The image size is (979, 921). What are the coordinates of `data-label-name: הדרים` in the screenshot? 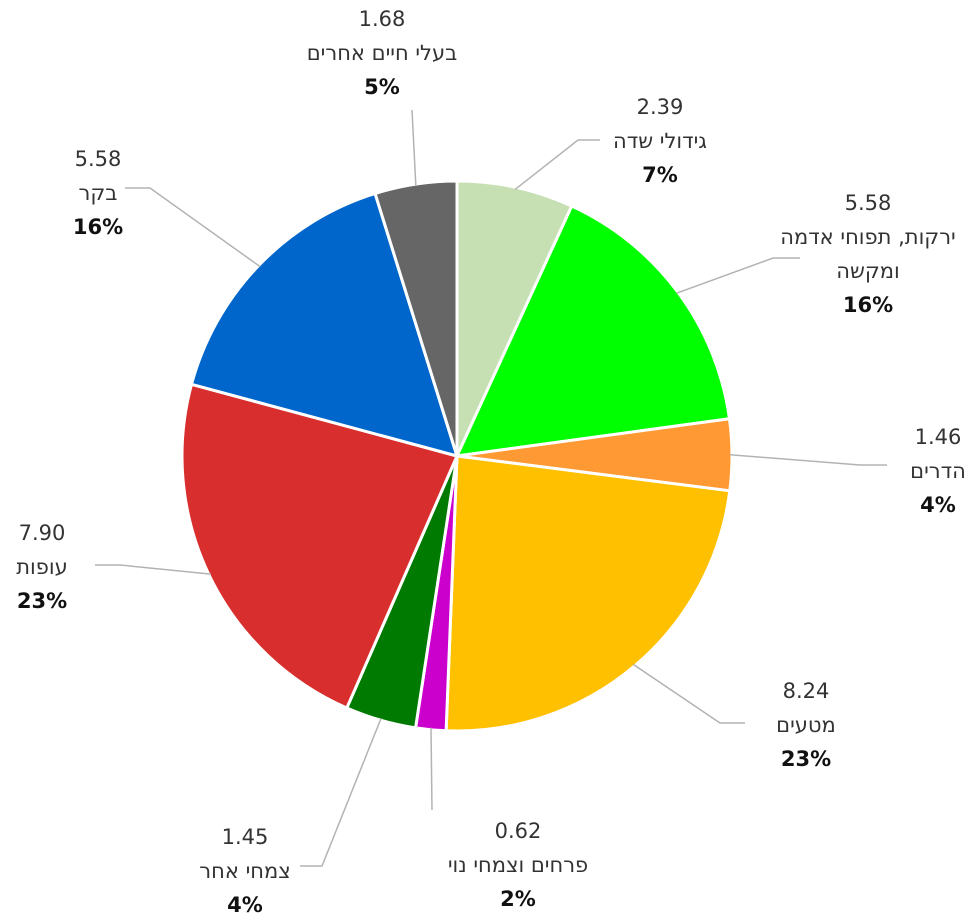 It's located at (938, 471).